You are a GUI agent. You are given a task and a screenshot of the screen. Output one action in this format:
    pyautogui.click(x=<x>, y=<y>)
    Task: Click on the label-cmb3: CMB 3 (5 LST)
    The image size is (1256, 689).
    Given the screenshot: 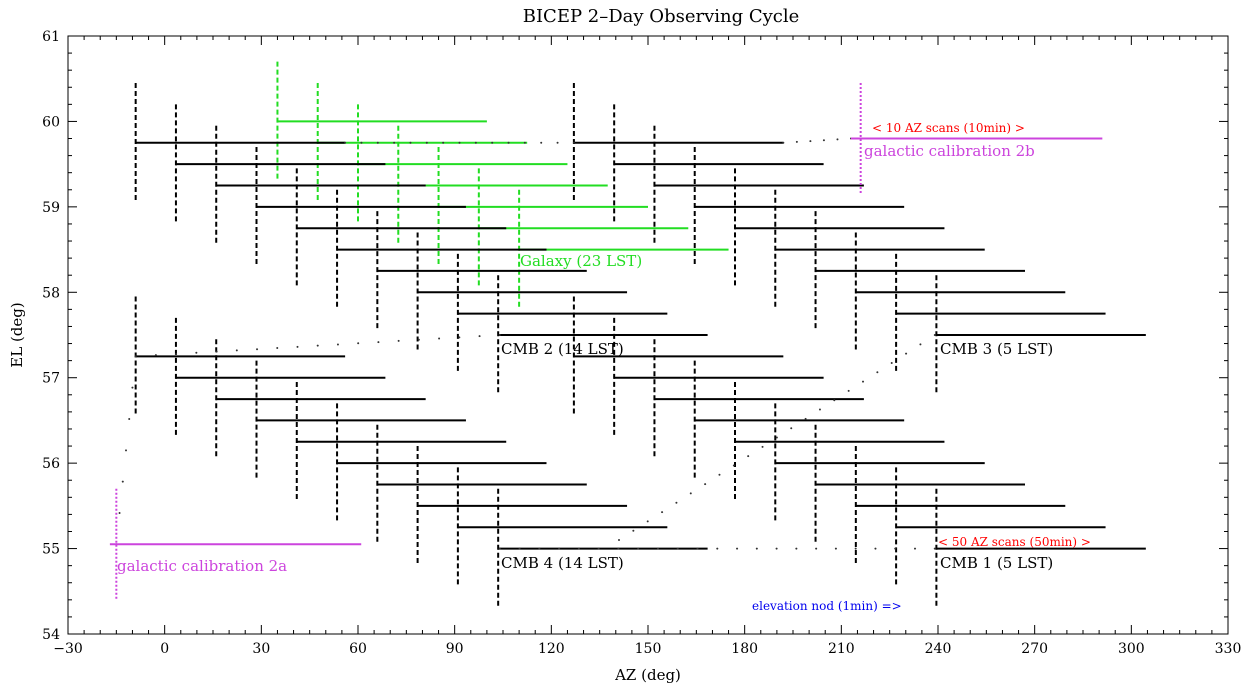 What is the action you would take?
    pyautogui.click(x=996, y=349)
    